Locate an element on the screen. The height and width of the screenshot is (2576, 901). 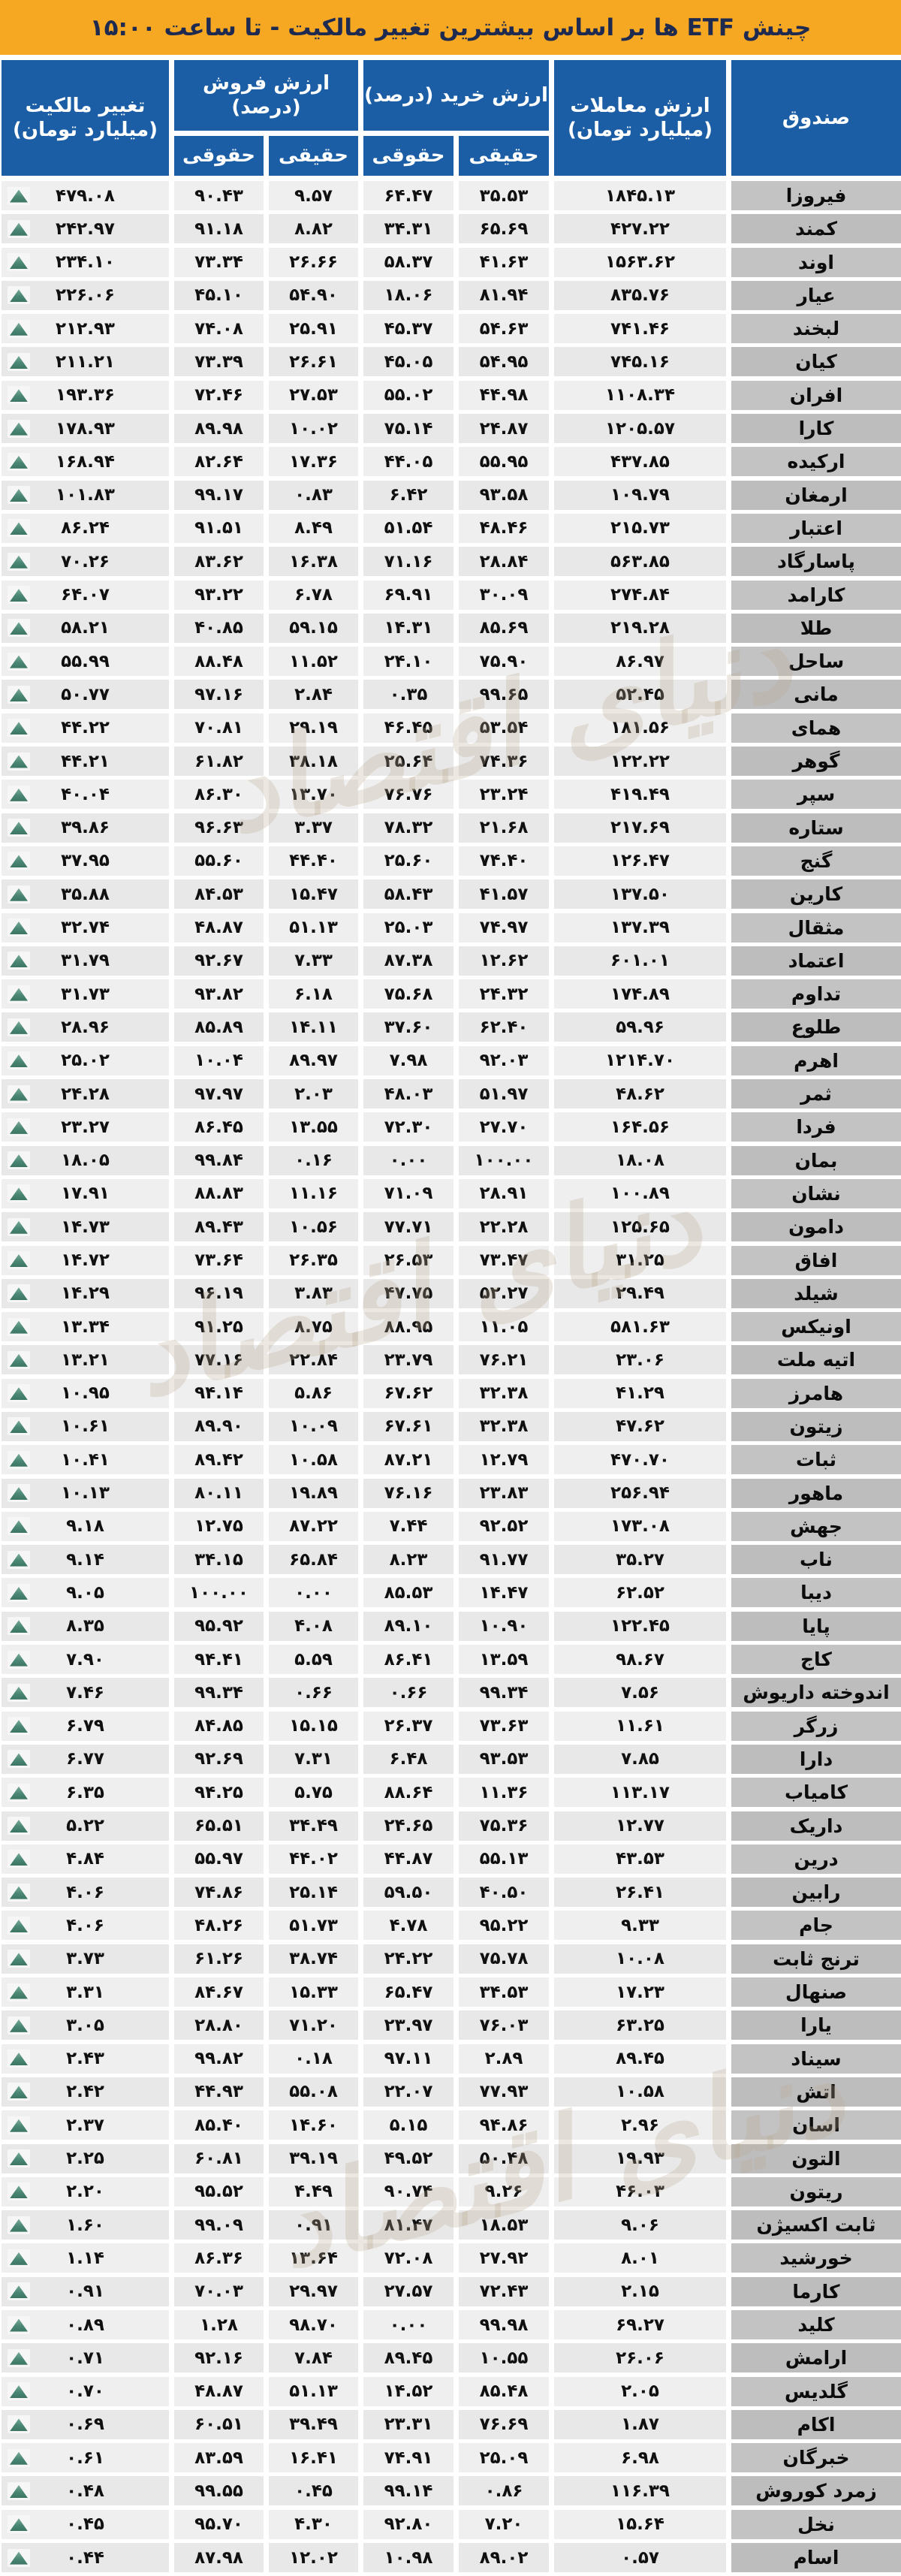
table-row: جام ۹.۳۳ ۹۵.۲۲ ۴.۷۸ ۵۱.۷۳ ۴۸.۲۶ ۴.۰۶ is located at coordinates (450, 1926).